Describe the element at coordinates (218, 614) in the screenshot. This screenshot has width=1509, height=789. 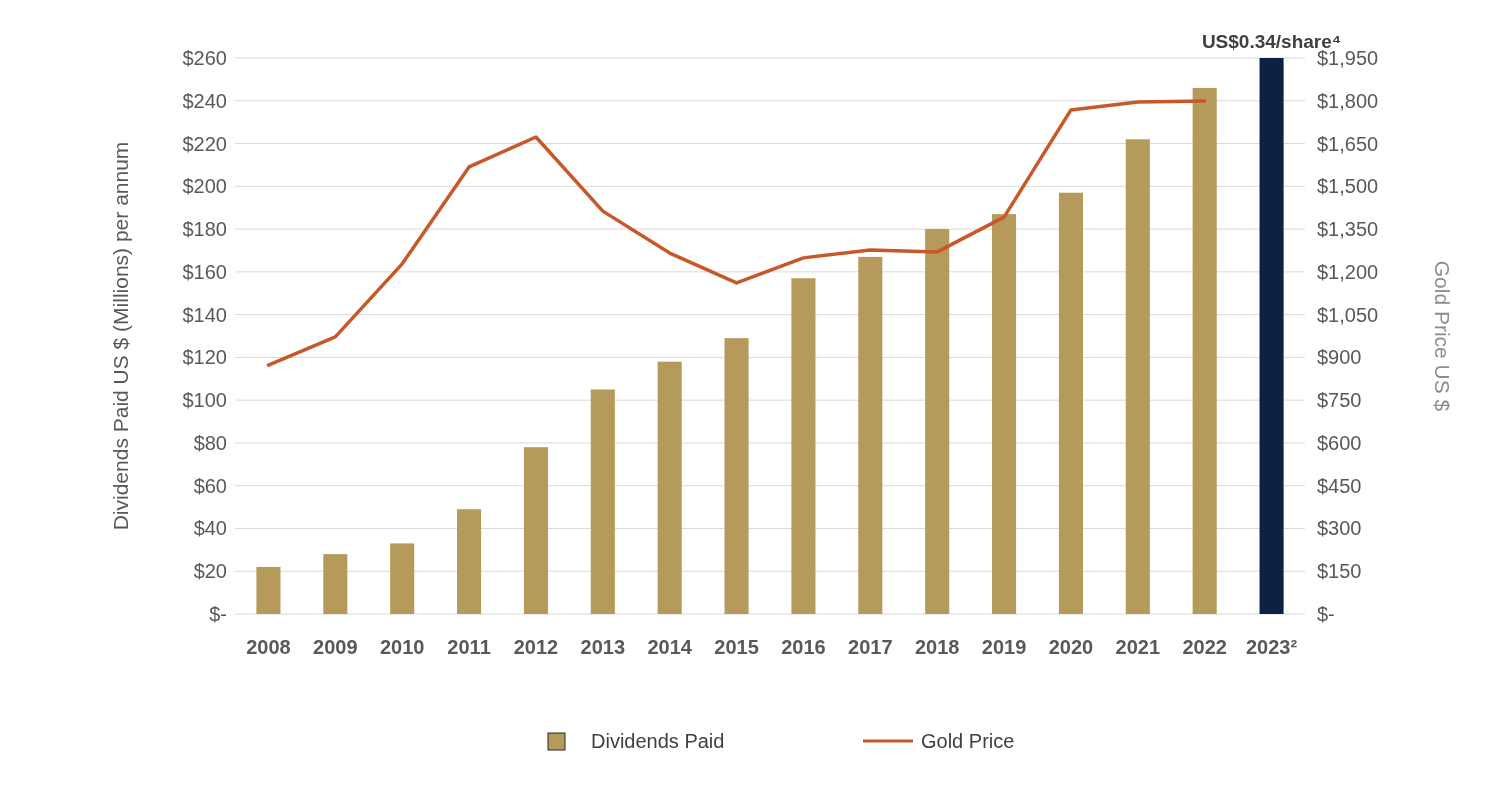
I see `y-tick-label: $-` at that location.